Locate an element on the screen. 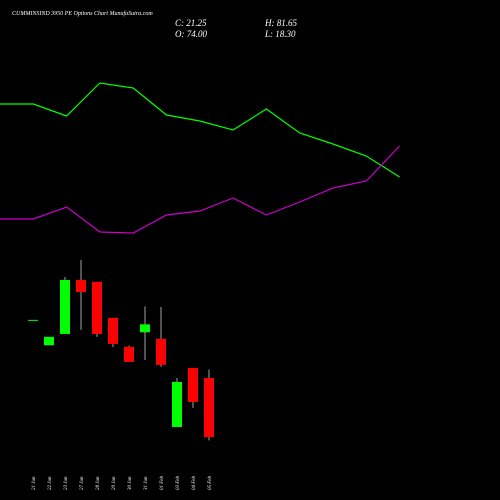  x-tick-label: 29 Jan is located at coordinates (114, 483).